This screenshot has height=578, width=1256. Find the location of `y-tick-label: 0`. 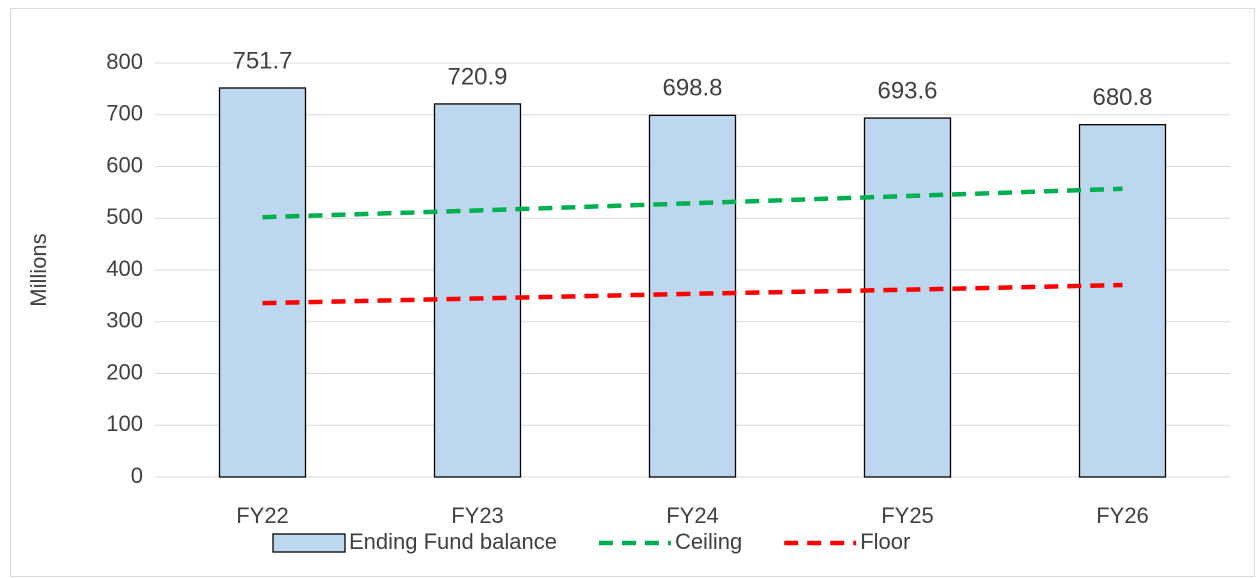

y-tick-label: 0 is located at coordinates (137, 475).